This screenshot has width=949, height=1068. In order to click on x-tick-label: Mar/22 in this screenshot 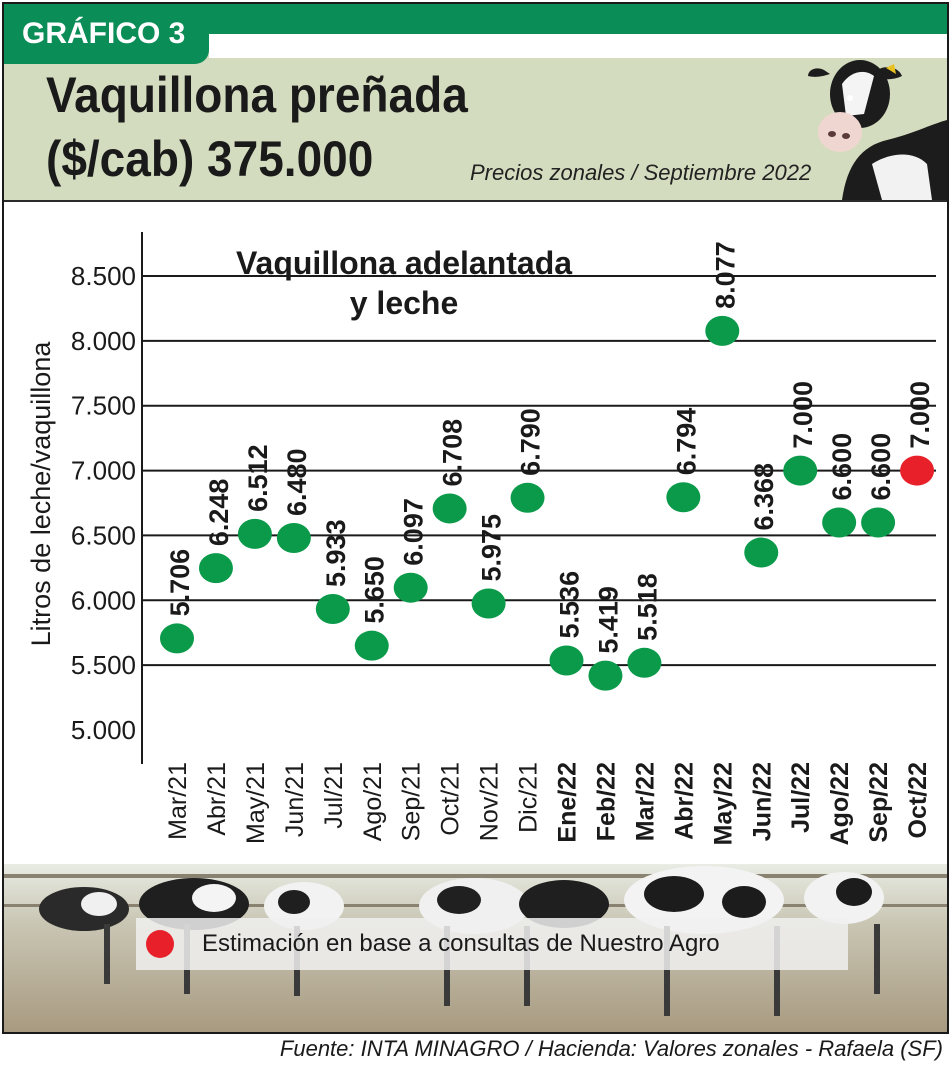, I will do `click(645, 801)`.